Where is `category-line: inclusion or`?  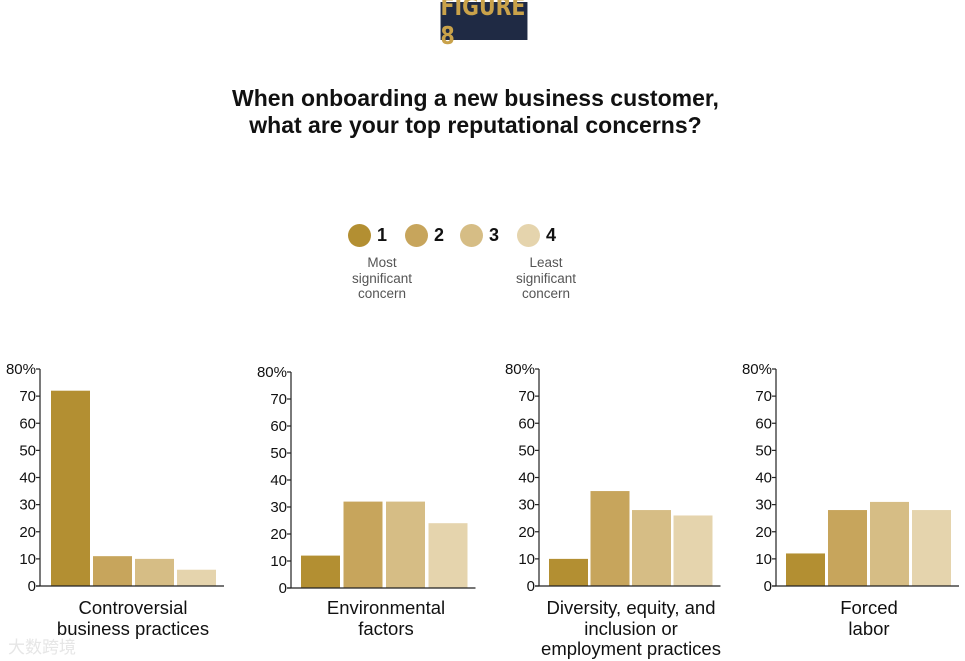 category-line: inclusion or is located at coordinates (631, 628).